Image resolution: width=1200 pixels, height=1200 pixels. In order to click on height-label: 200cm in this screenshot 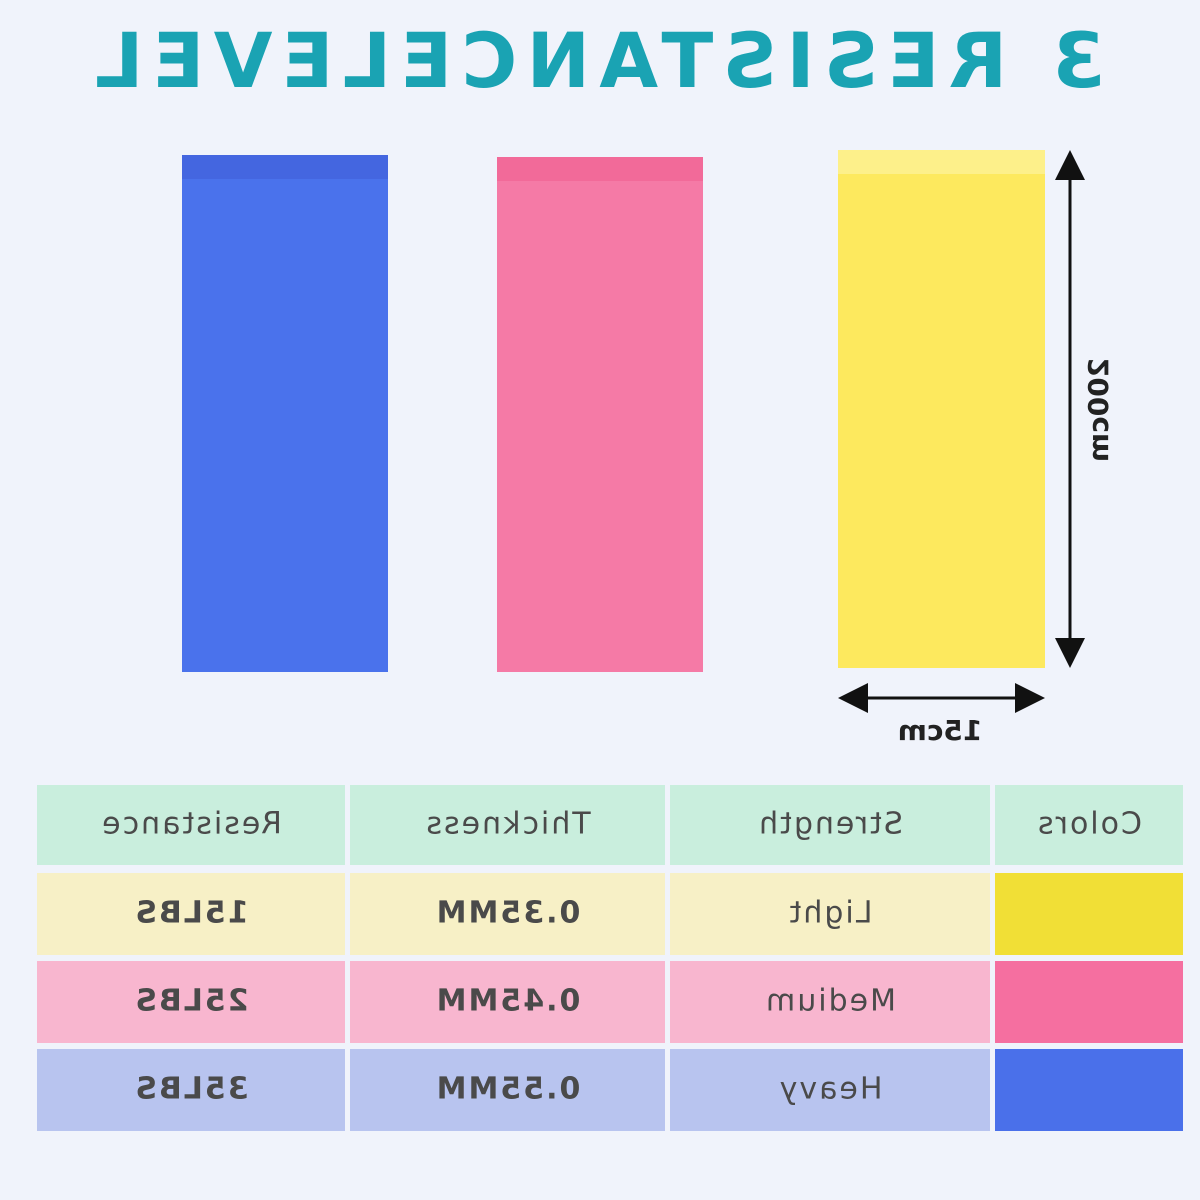, I will do `click(1098, 410)`.